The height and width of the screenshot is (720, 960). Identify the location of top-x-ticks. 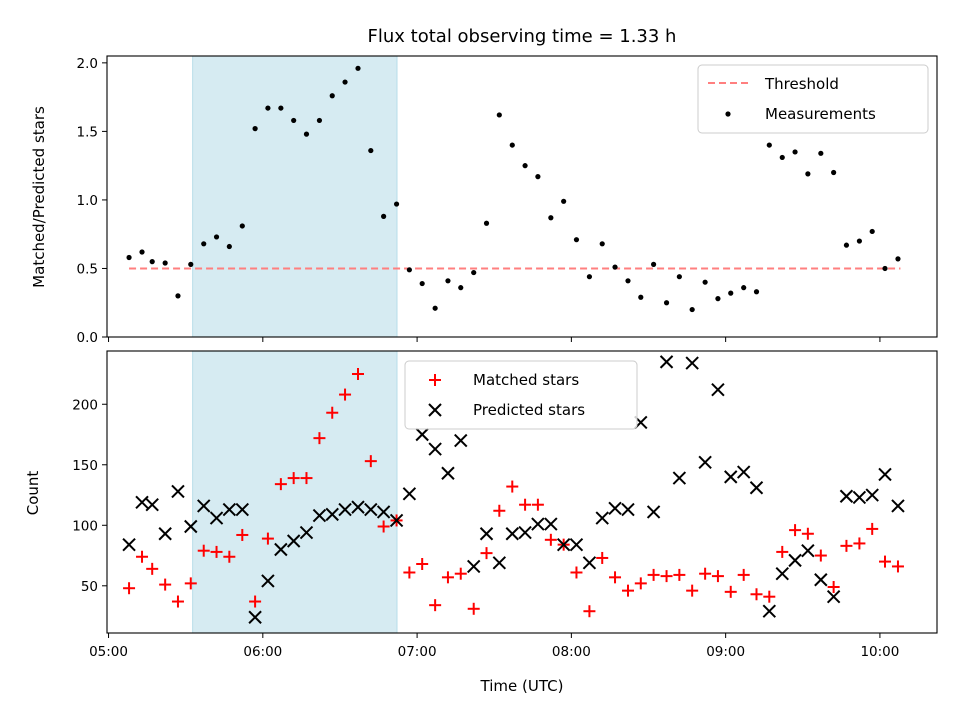
(494, 339).